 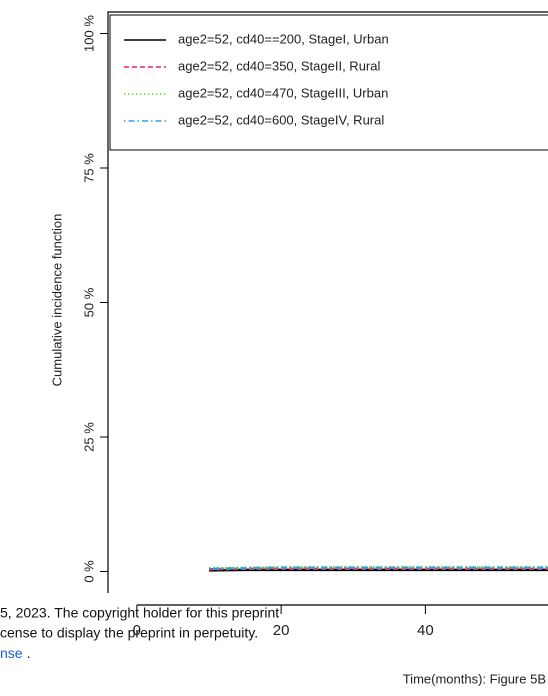 I want to click on preprint-notice: nse., so click(x=15, y=653).